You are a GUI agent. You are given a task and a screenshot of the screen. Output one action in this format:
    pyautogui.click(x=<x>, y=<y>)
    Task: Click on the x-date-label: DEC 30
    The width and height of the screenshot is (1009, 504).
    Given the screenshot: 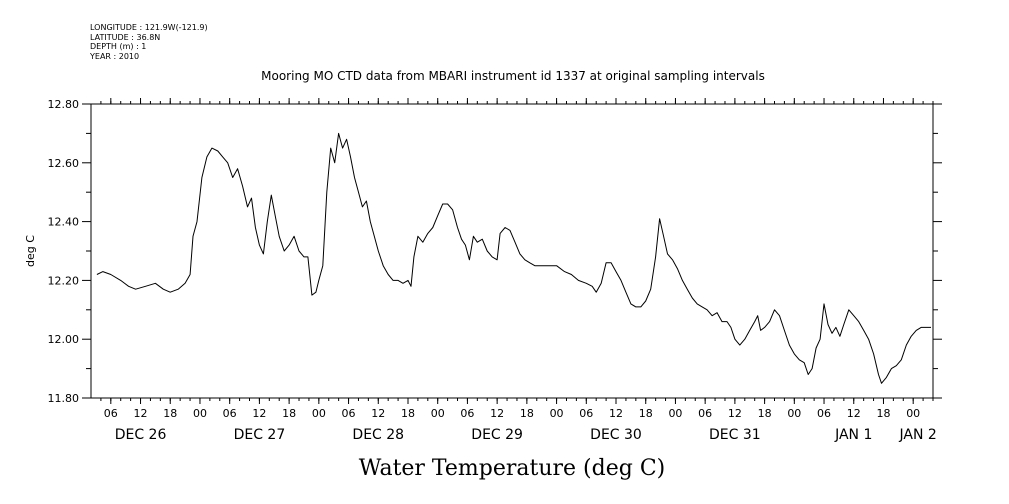 What is the action you would take?
    pyautogui.click(x=616, y=435)
    